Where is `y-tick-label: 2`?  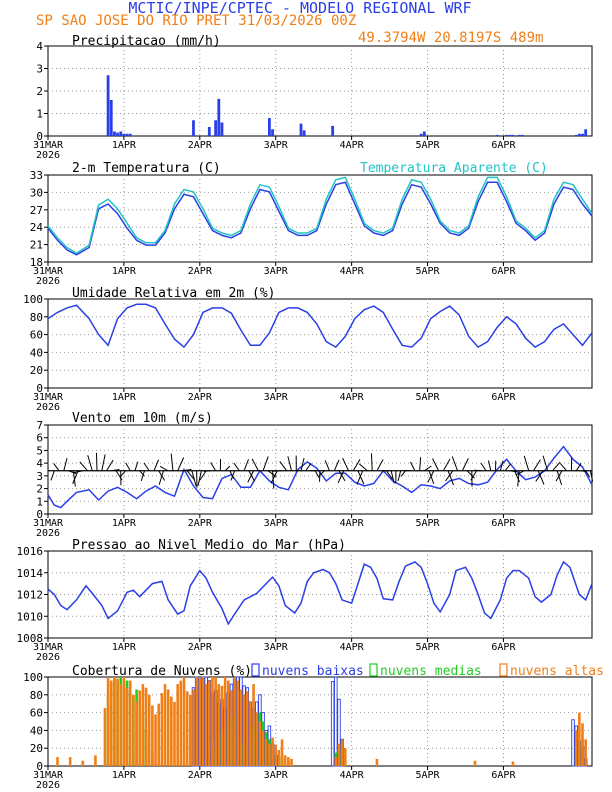 y-tick-label: 2 is located at coordinates (39, 489).